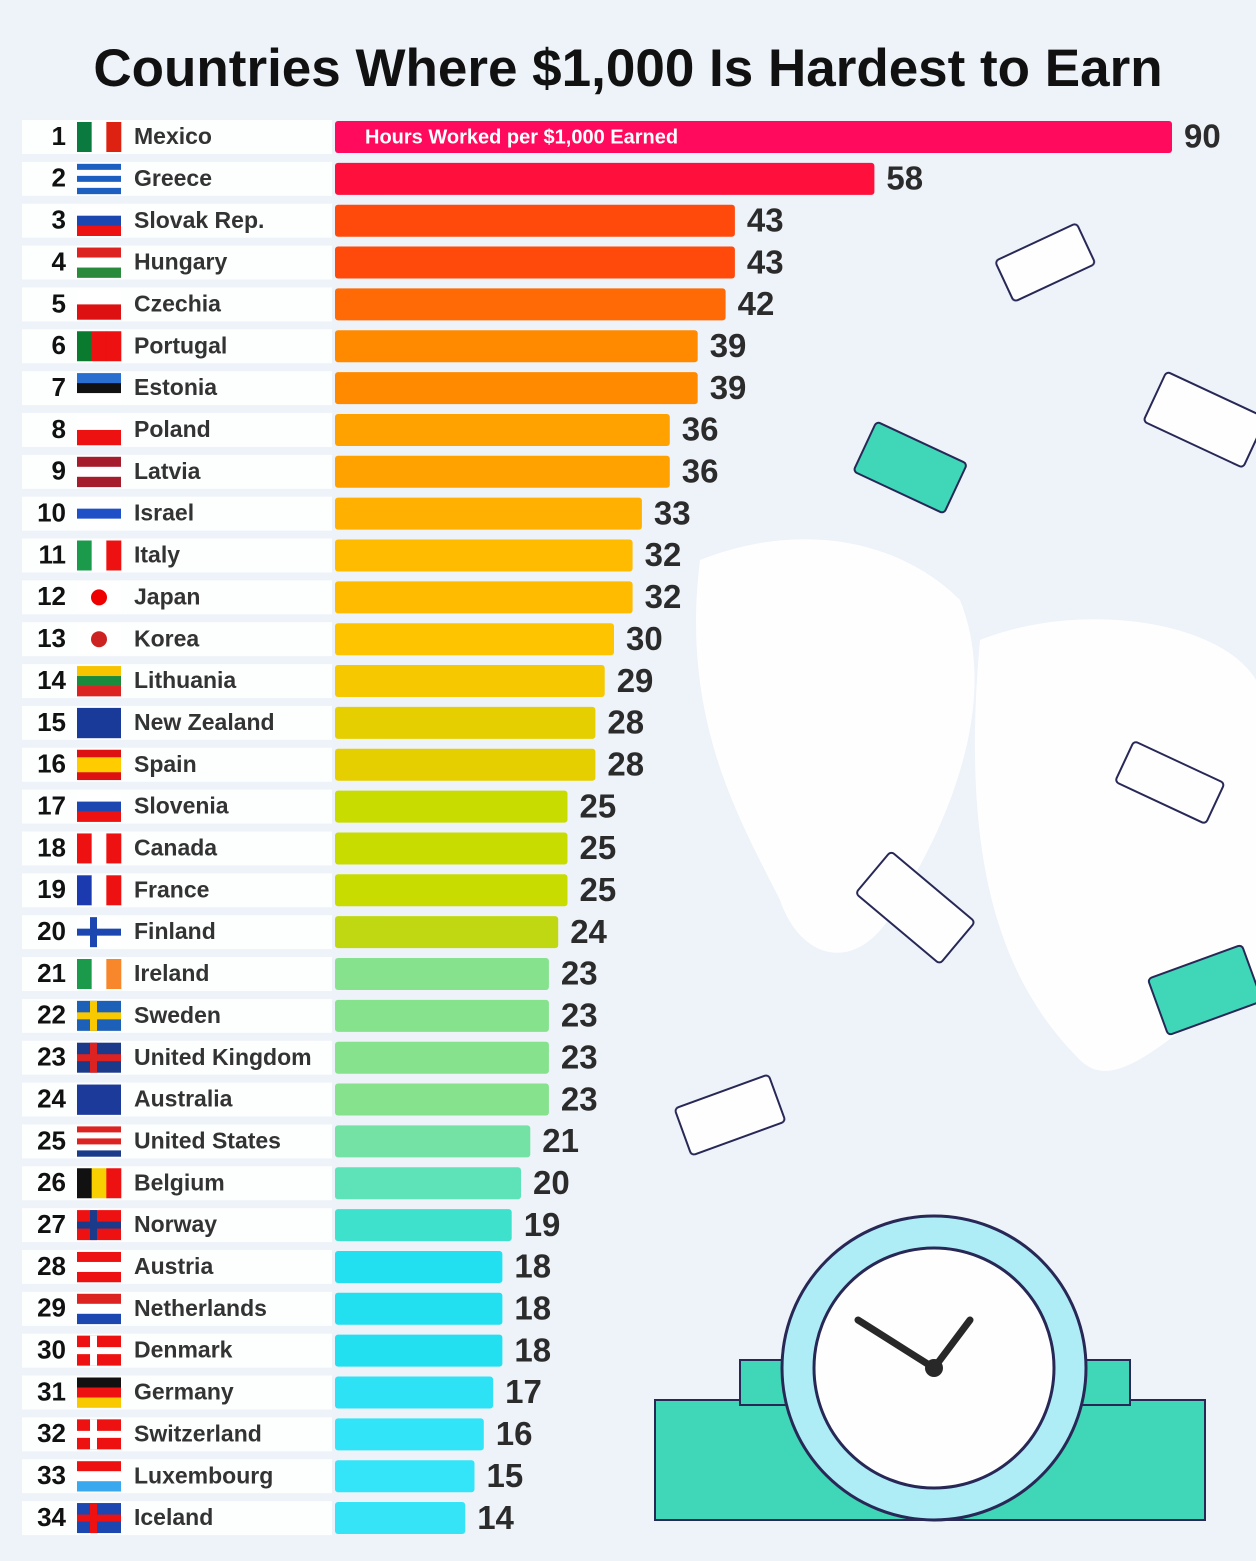  I want to click on rank-label: 27, so click(51, 1224).